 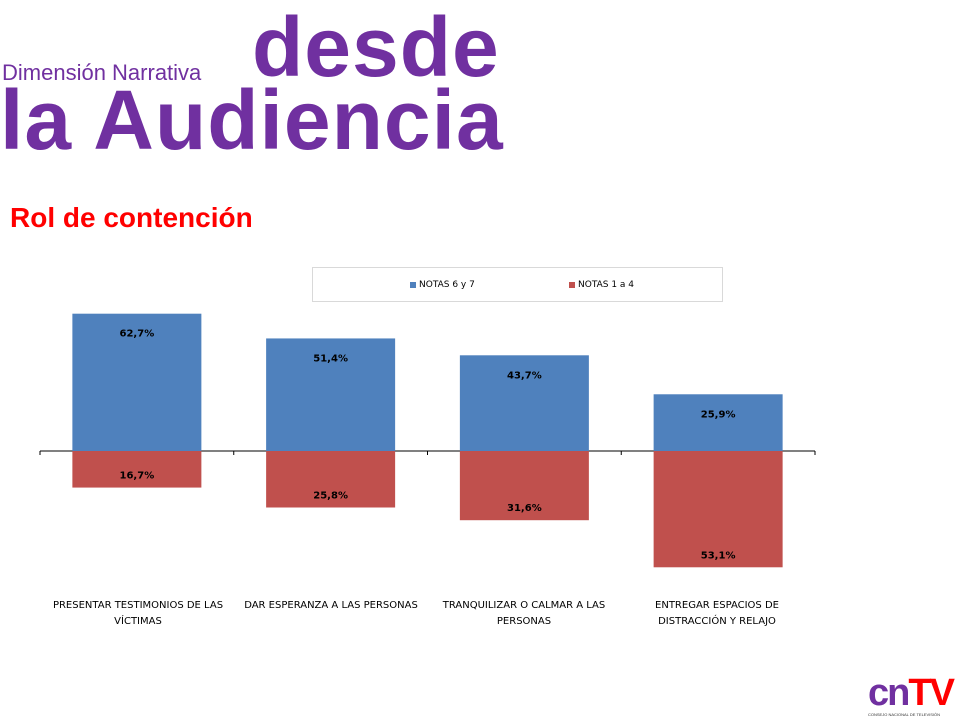 What do you see at coordinates (718, 555) in the screenshot?
I see `data-label-notas-1-4-4: 53,1%` at bounding box center [718, 555].